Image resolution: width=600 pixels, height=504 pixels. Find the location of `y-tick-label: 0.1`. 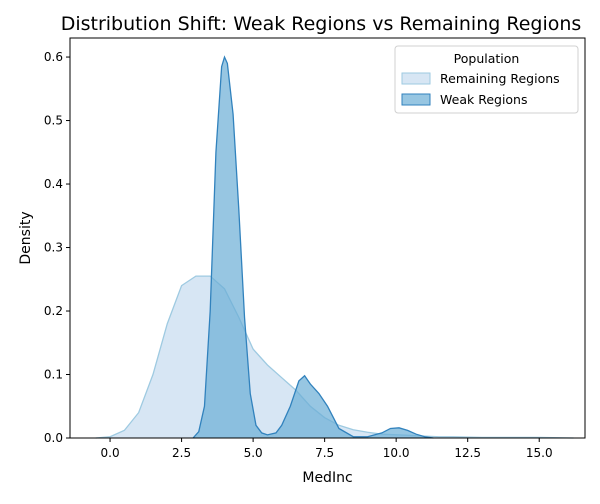

y-tick-label: 0.1 is located at coordinates (53, 375).